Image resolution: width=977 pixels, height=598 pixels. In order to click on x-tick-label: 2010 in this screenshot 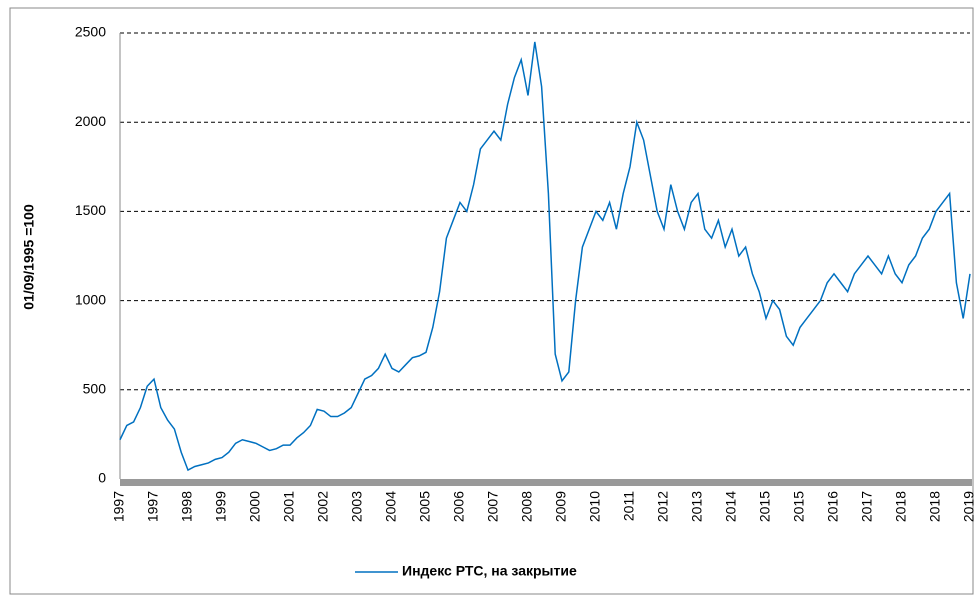, I will do `click(595, 506)`.